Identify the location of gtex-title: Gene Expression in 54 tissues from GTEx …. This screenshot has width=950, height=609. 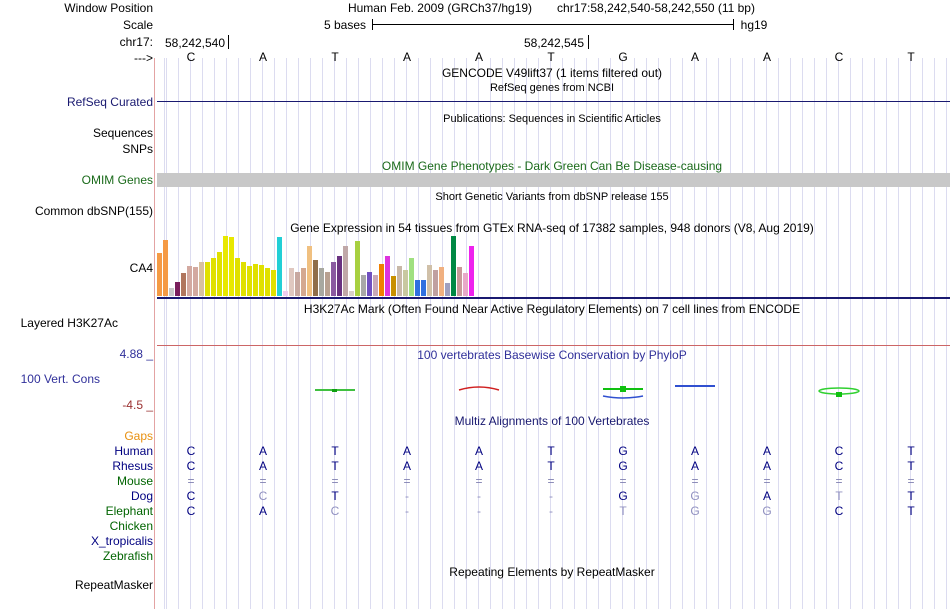
(552, 228).